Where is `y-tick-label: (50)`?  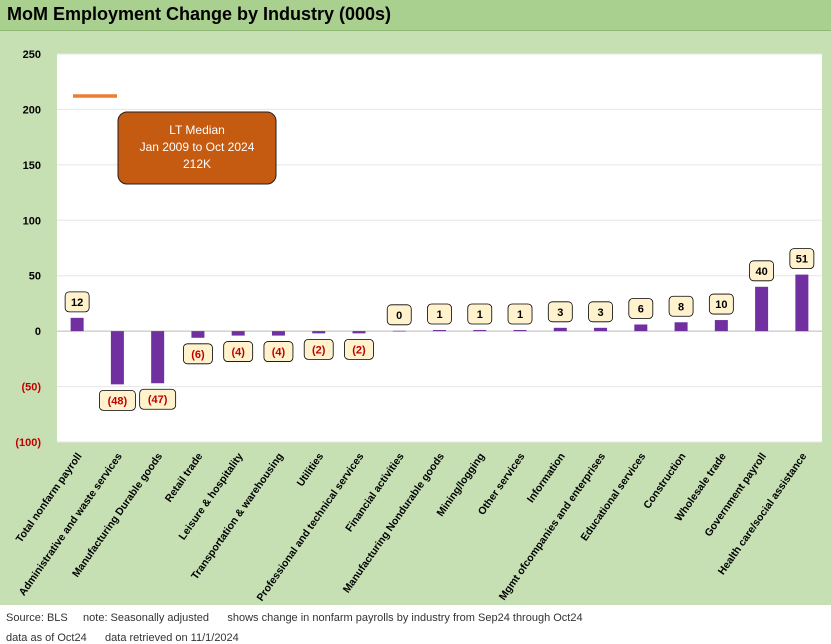
y-tick-label: (50) is located at coordinates (31, 388).